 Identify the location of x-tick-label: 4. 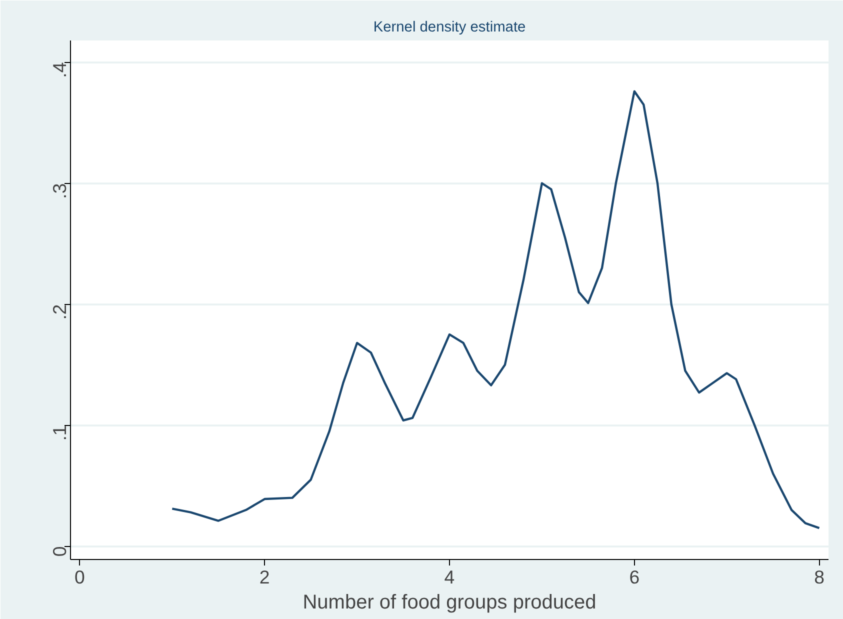
(449, 577).